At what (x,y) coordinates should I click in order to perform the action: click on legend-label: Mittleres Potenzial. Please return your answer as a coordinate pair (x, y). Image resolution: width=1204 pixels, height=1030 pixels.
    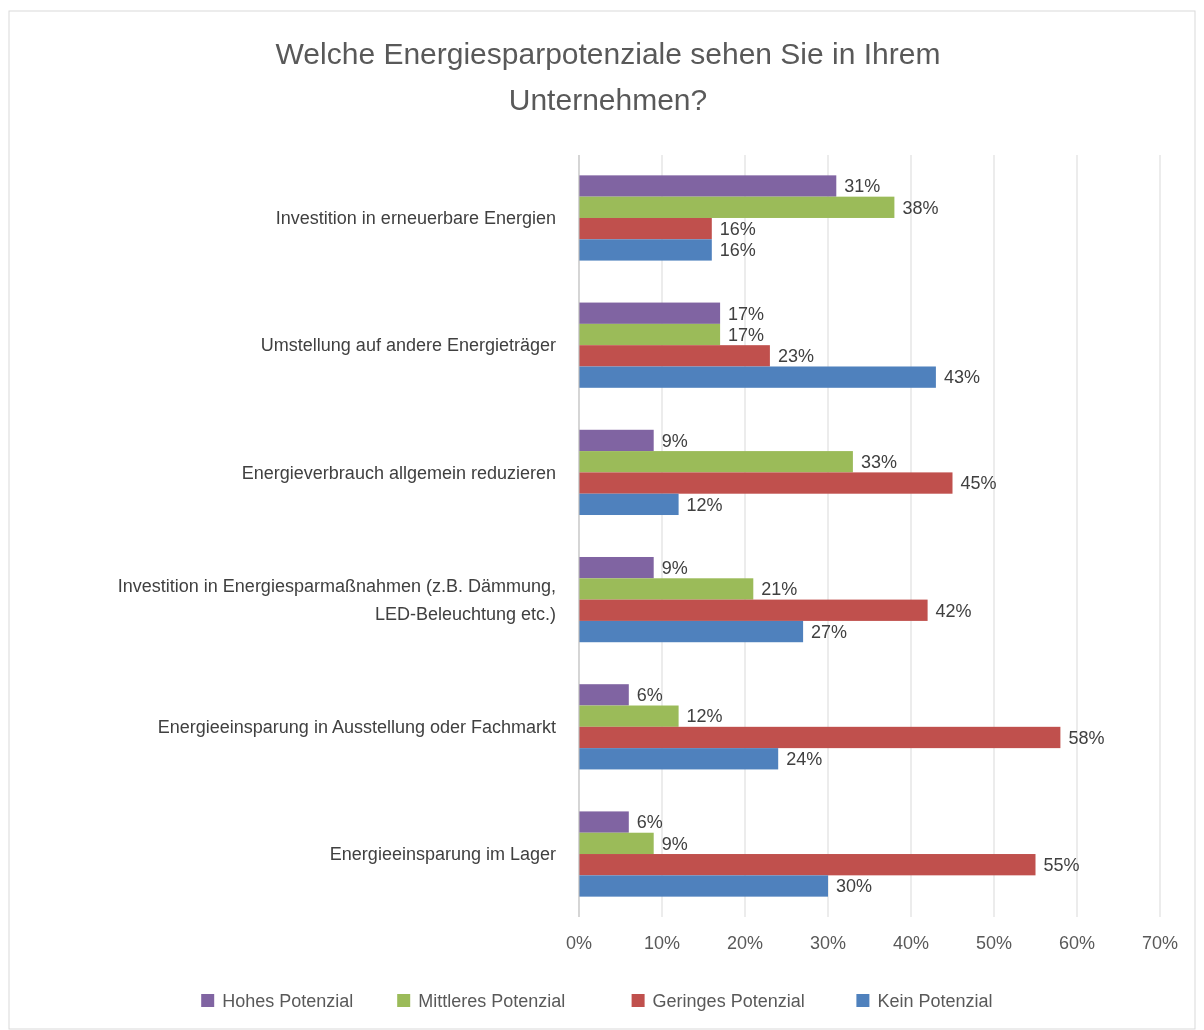
    Looking at the image, I should click on (492, 1001).